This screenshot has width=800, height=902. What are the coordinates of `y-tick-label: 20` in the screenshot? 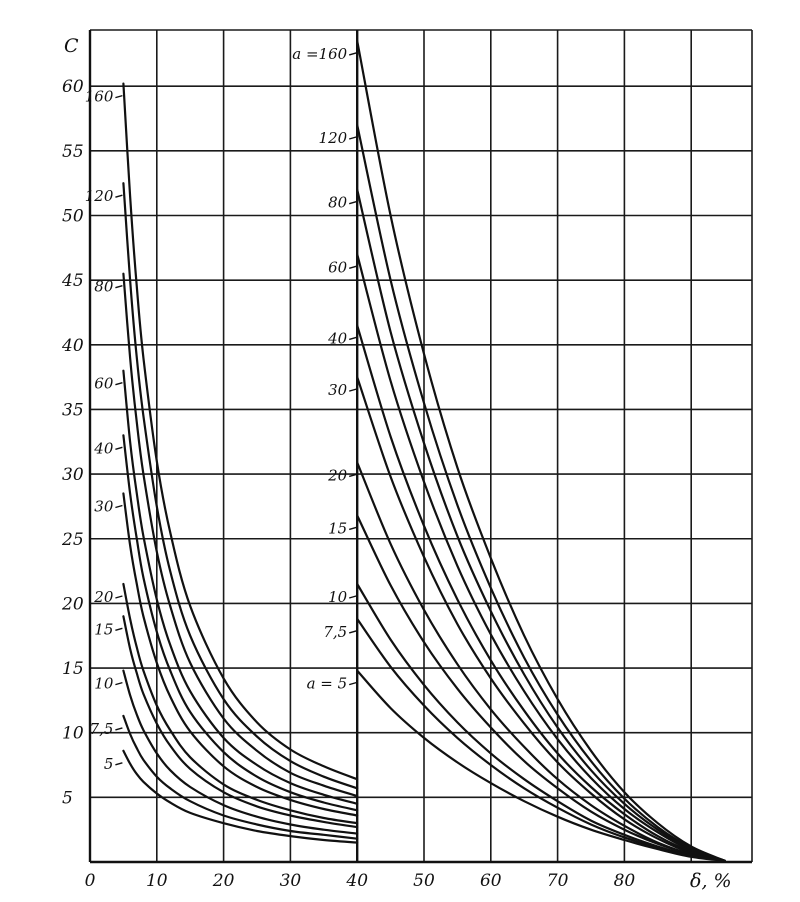 It's located at (72, 604).